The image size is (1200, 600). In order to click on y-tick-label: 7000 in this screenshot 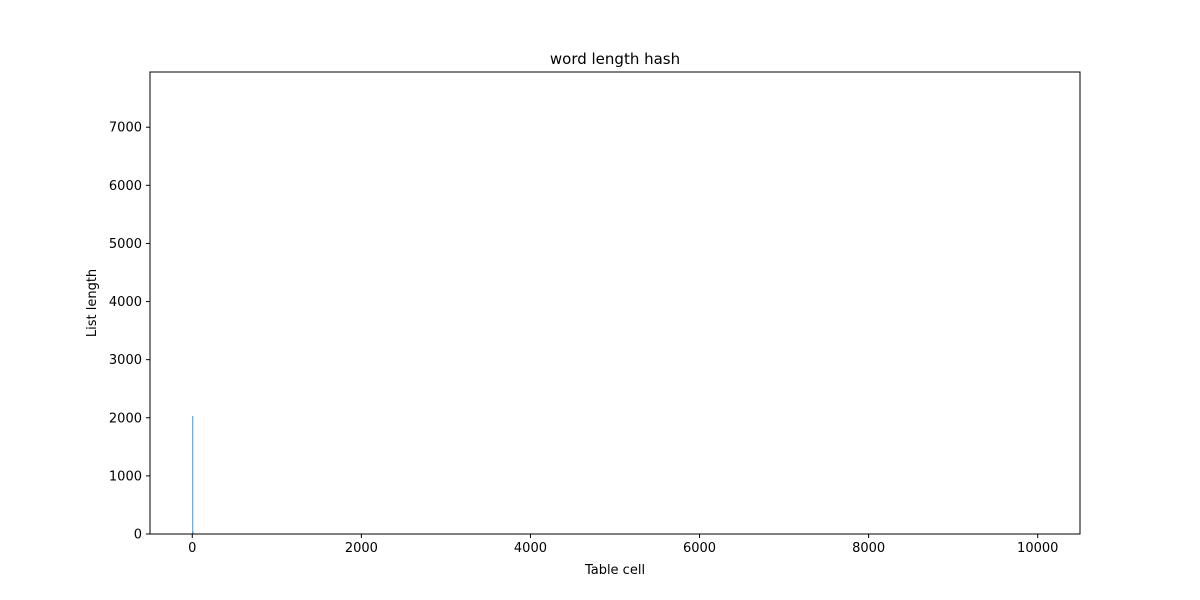, I will do `click(125, 128)`.